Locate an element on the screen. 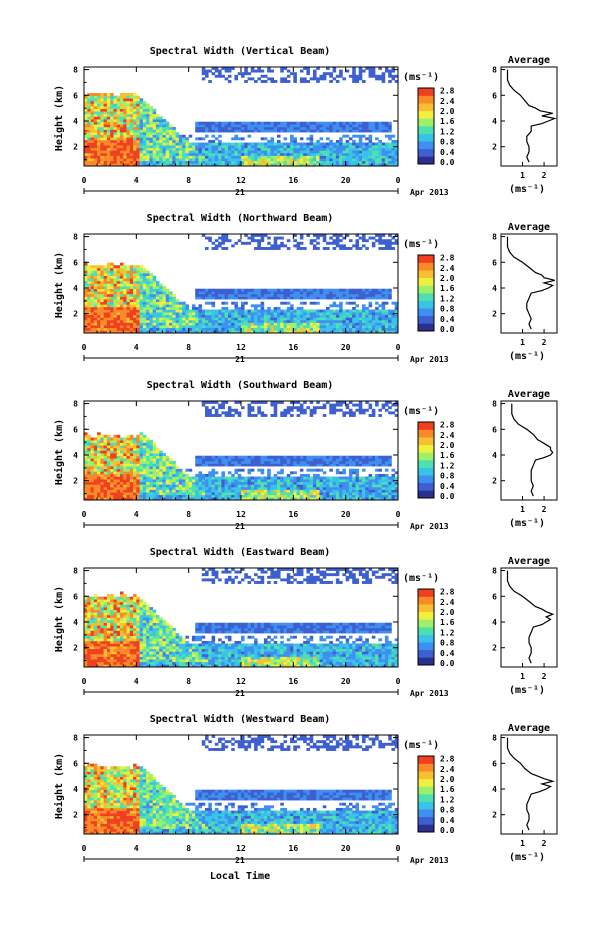 The height and width of the screenshot is (929, 610). day-label: 21 is located at coordinates (240, 359).